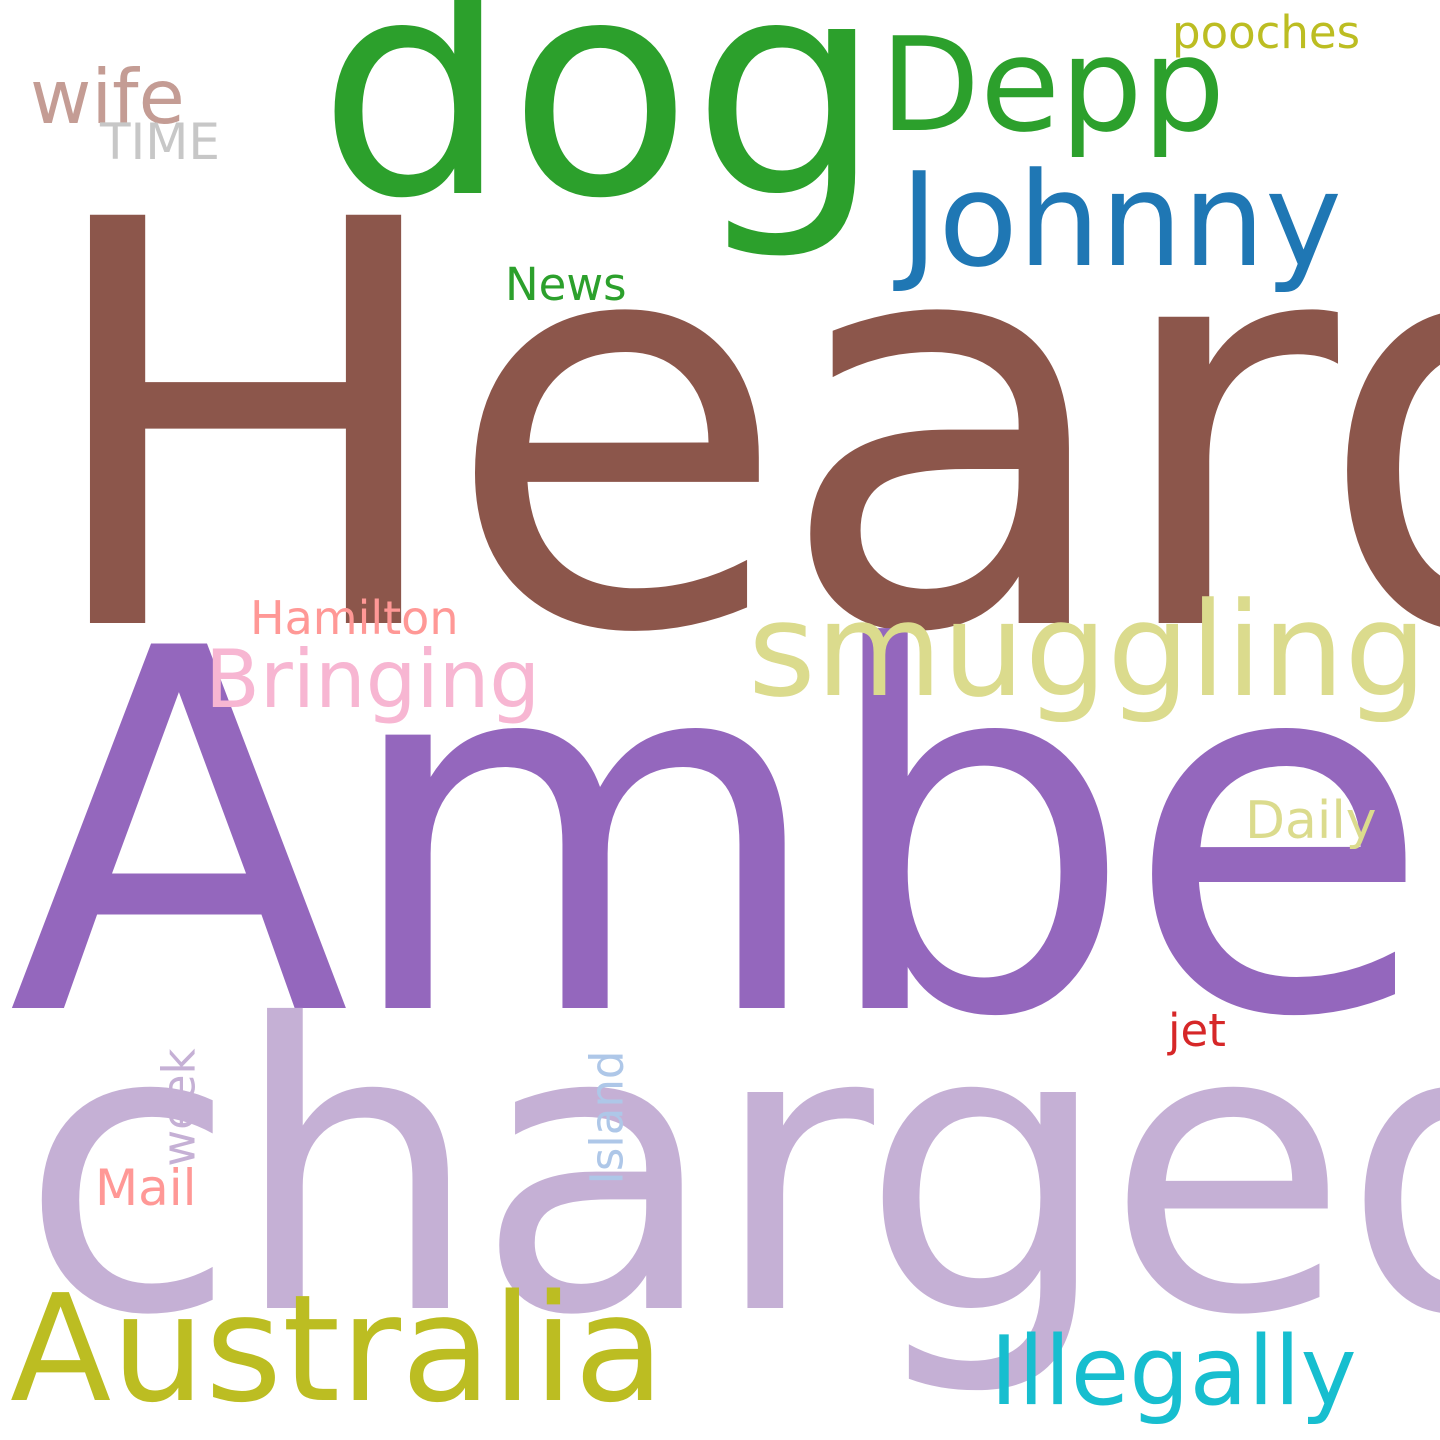  Describe the element at coordinates (1173, 1372) in the screenshot. I see `word-illegally: Illegally` at that location.